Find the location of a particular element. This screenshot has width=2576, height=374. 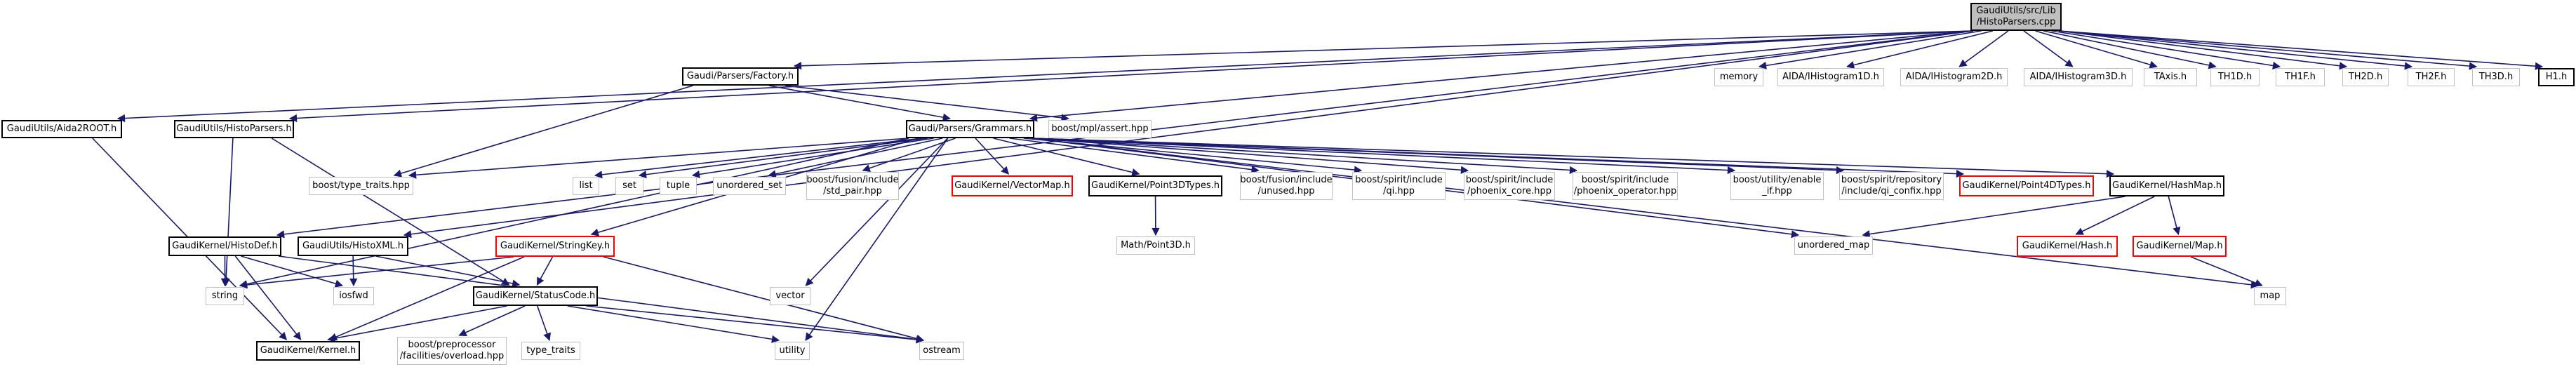

edge-stringkey-statuscode is located at coordinates (545, 271).